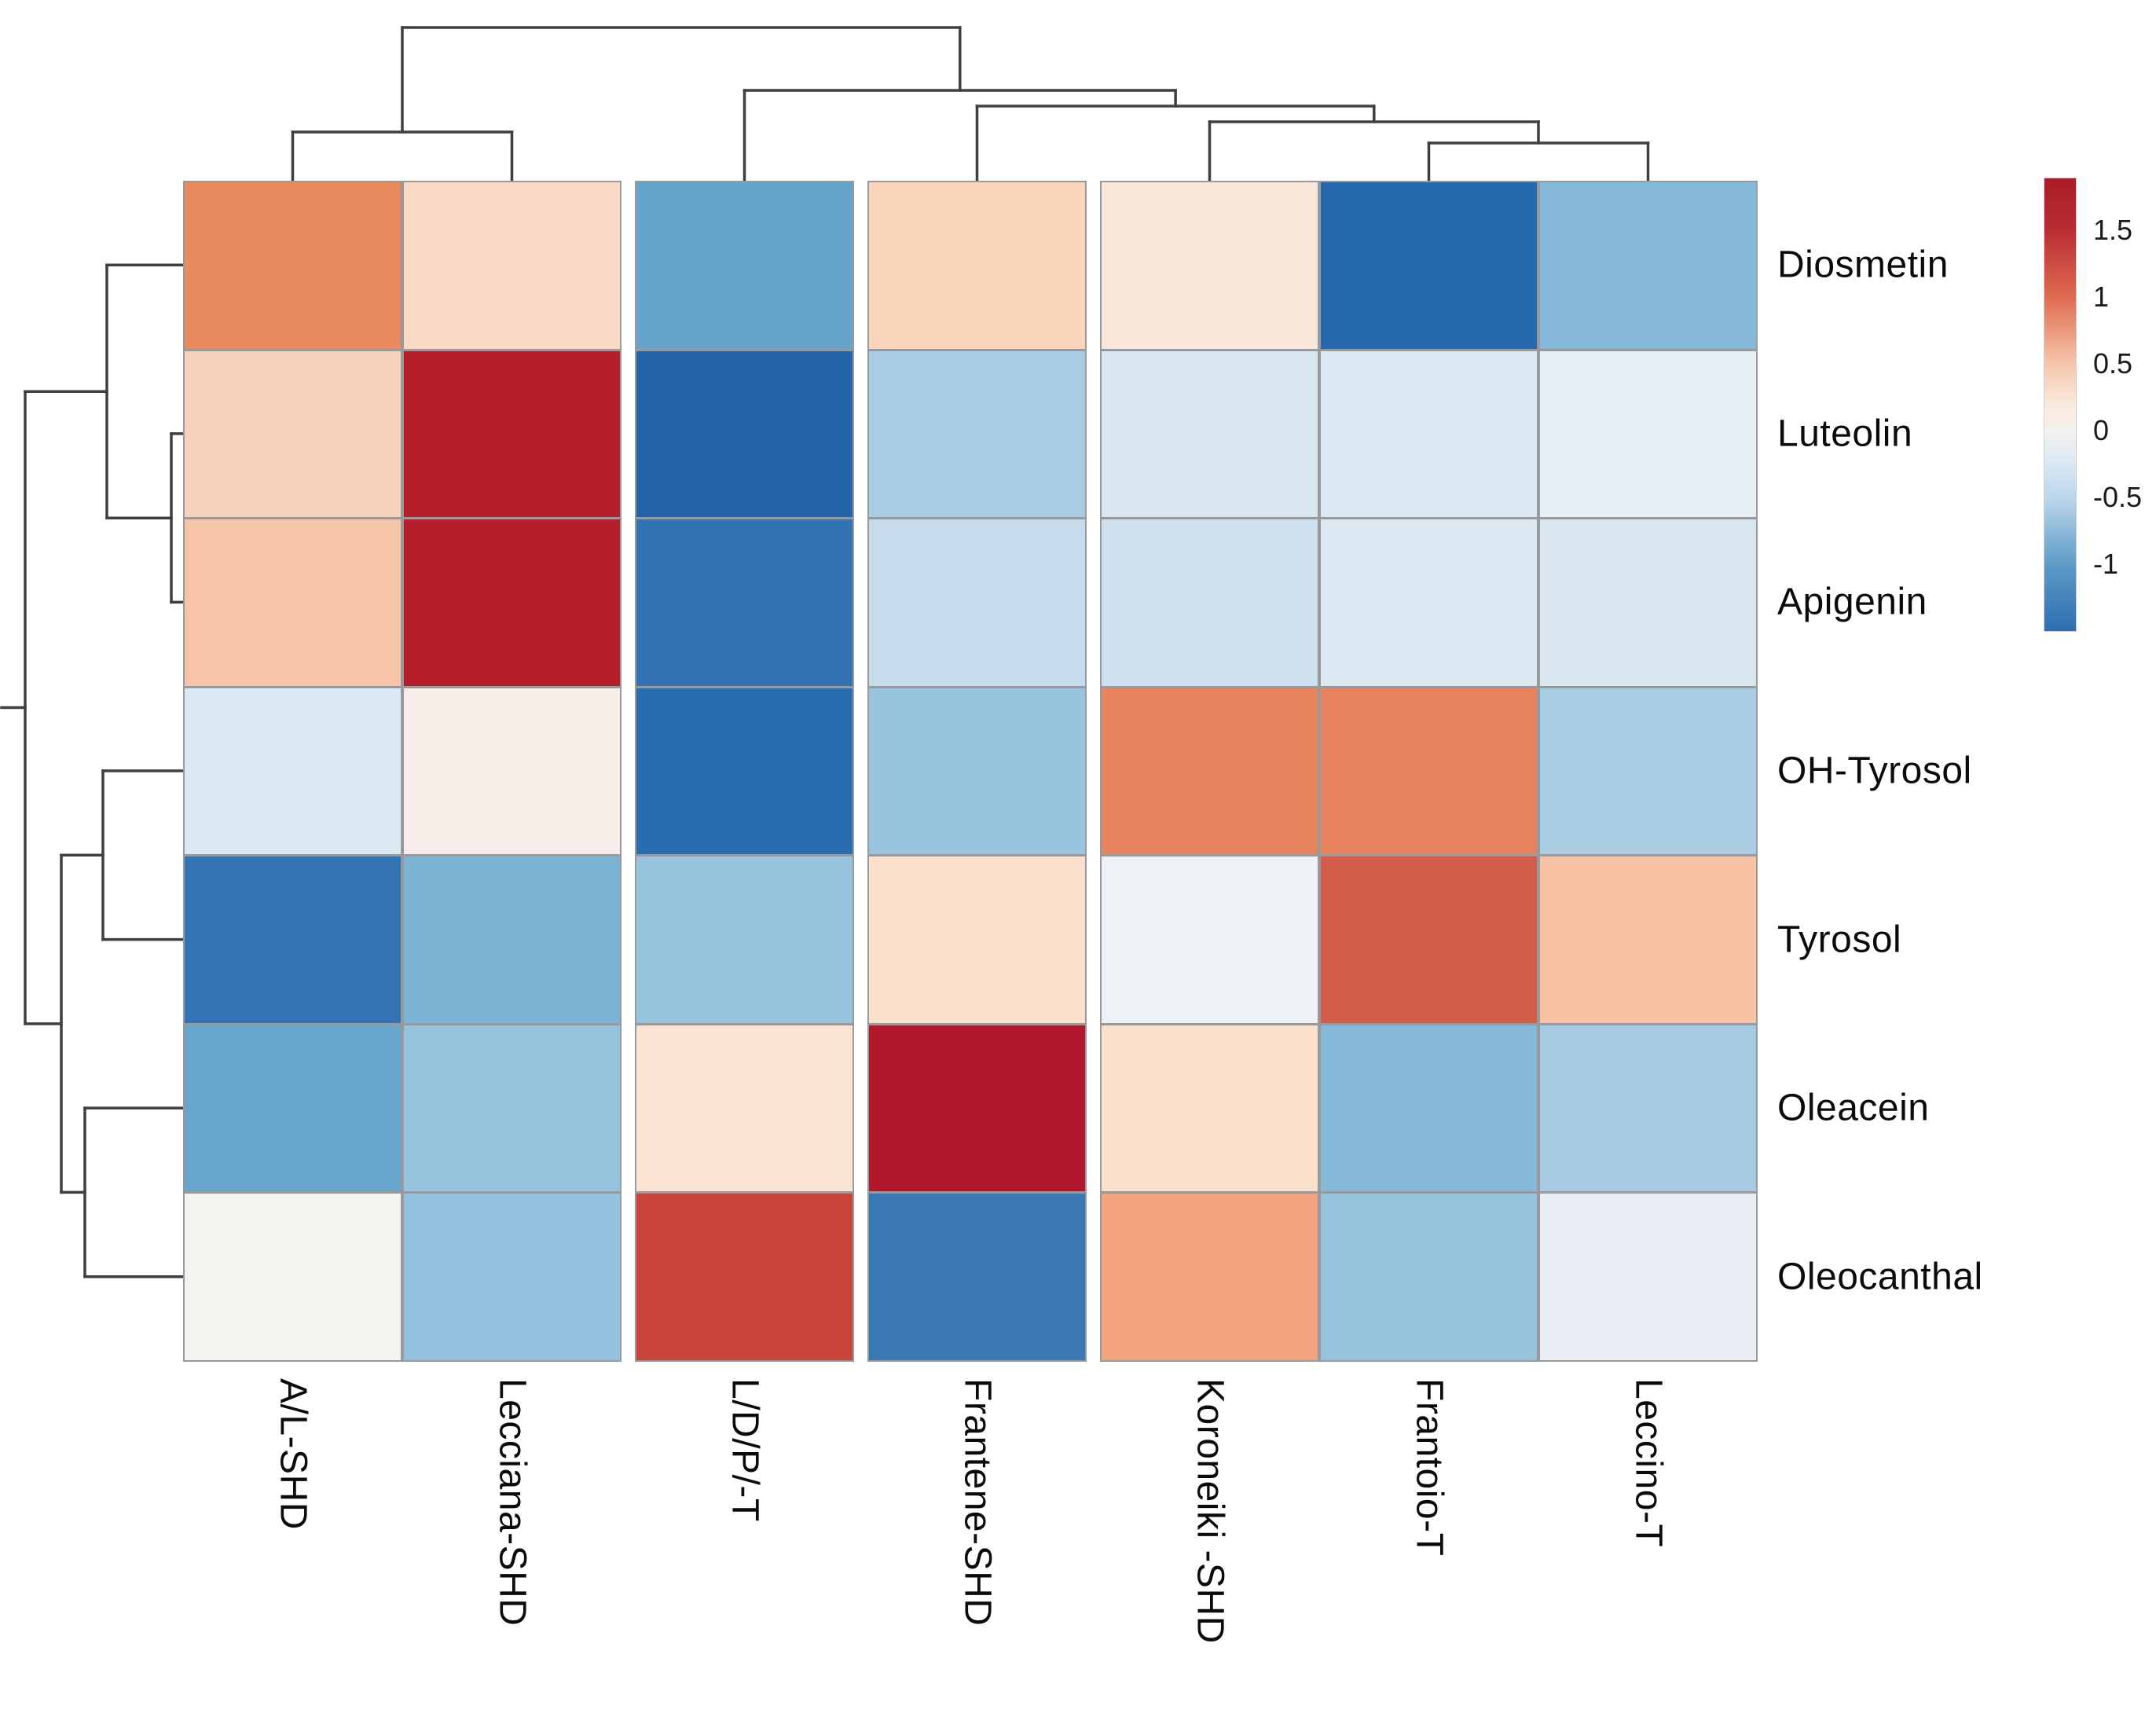  I want to click on column-label: Frantoio-T, so click(1429, 1467).